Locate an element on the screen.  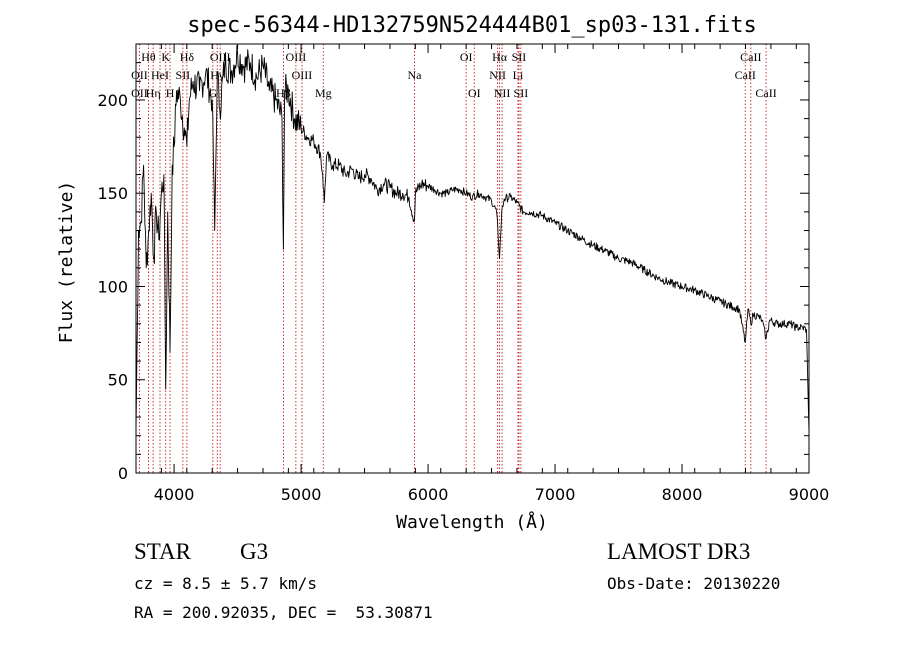
y-tick-label: 50 is located at coordinates (118, 380).